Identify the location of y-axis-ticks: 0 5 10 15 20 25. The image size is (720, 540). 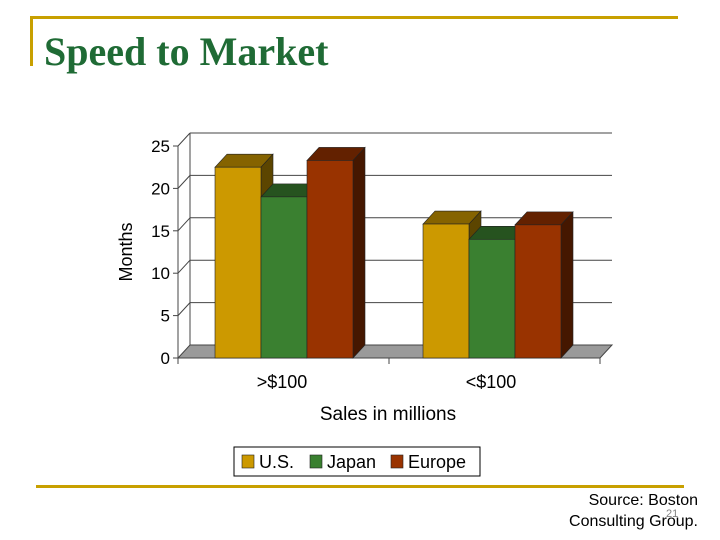
(164, 252).